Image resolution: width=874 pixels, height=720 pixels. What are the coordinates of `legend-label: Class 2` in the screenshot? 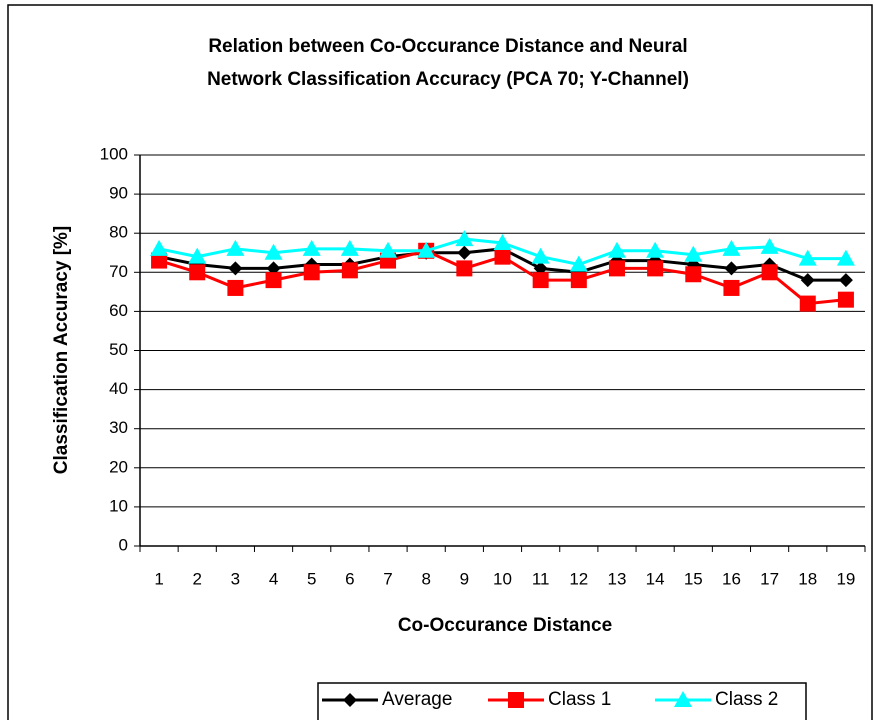 It's located at (746, 699).